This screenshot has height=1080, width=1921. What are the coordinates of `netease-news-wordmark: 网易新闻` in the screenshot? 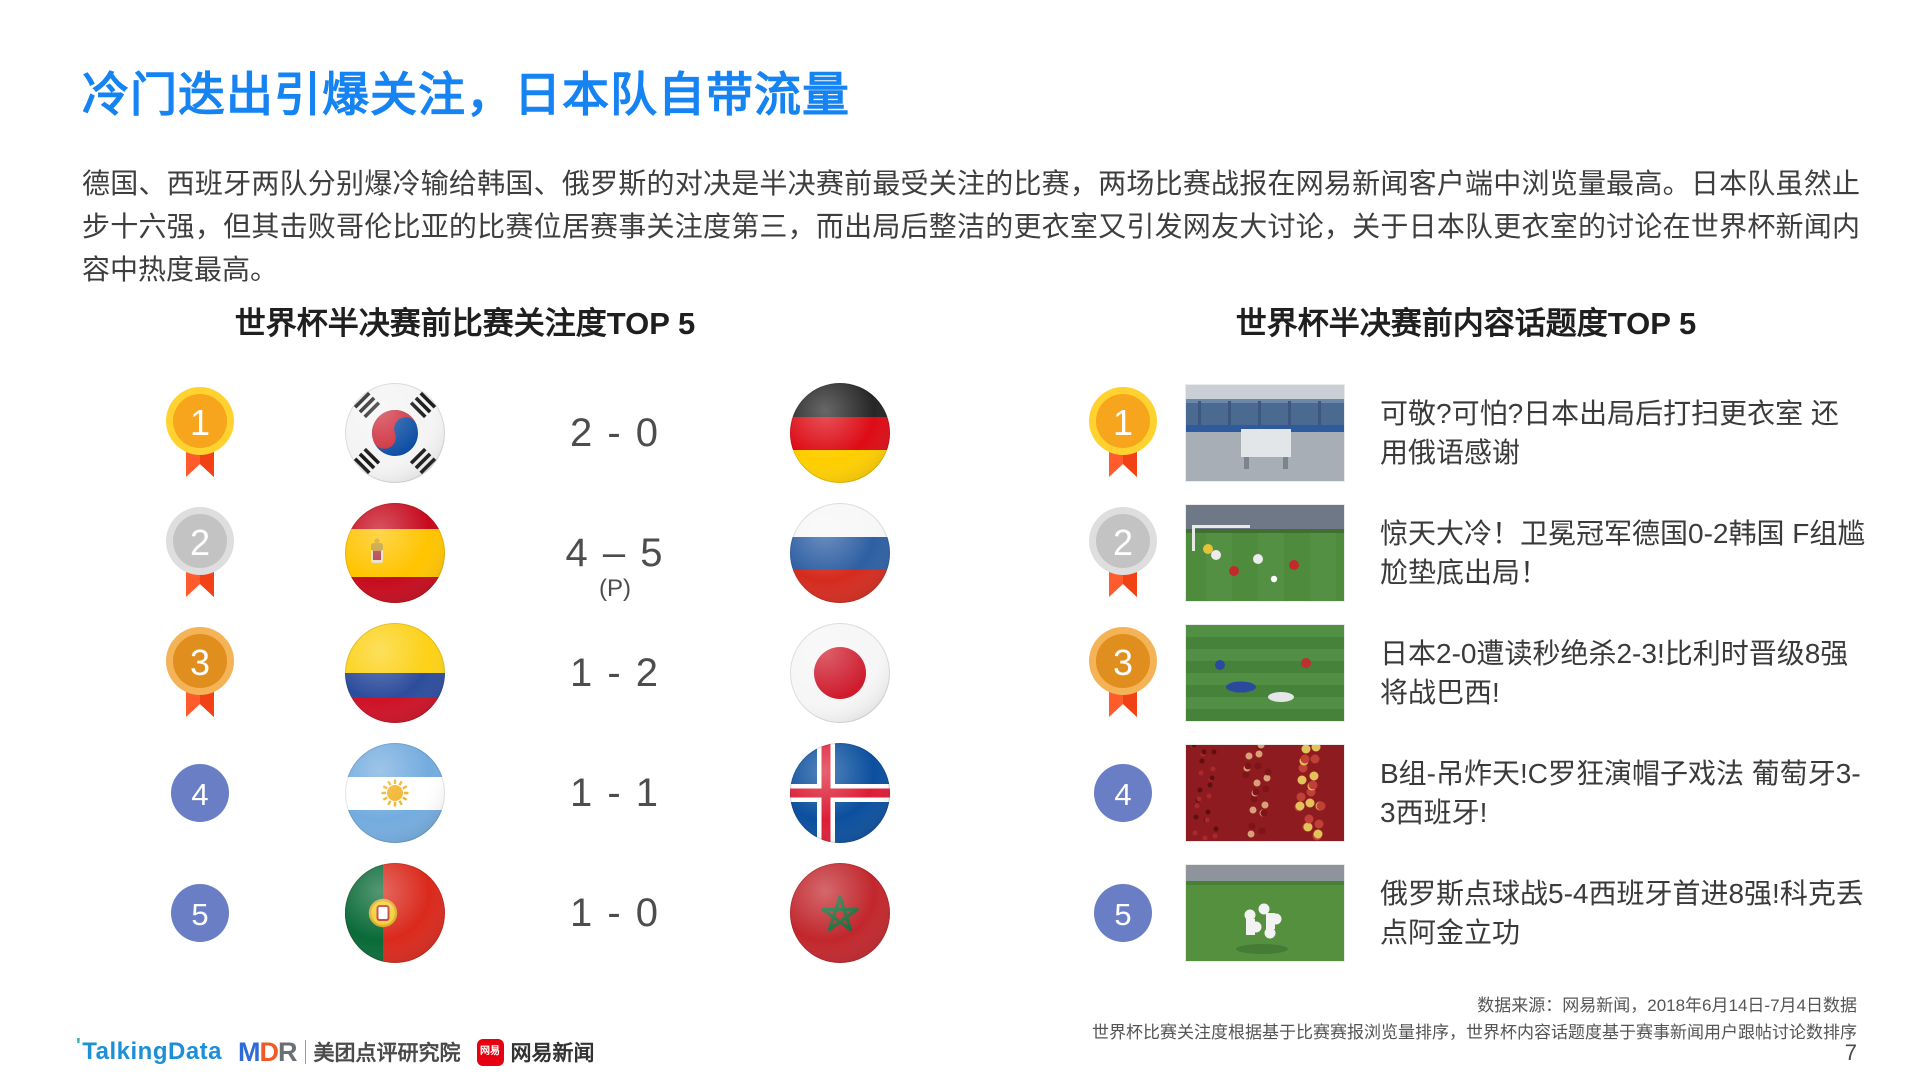 It's located at (552, 1053).